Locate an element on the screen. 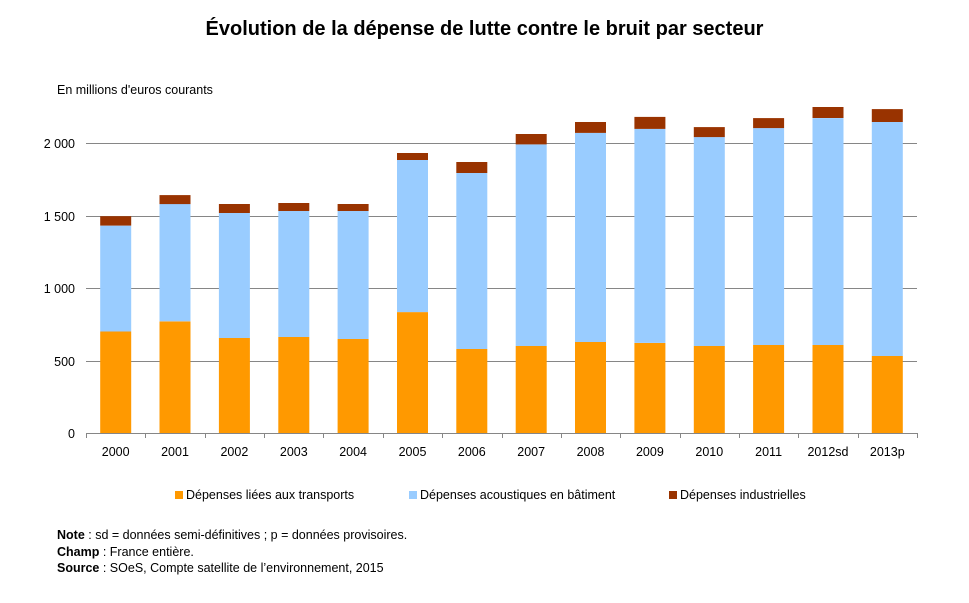 The height and width of the screenshot is (603, 969). y-axis-ticks: 0 500 1 000 1 500 2 000 is located at coordinates (59, 289).